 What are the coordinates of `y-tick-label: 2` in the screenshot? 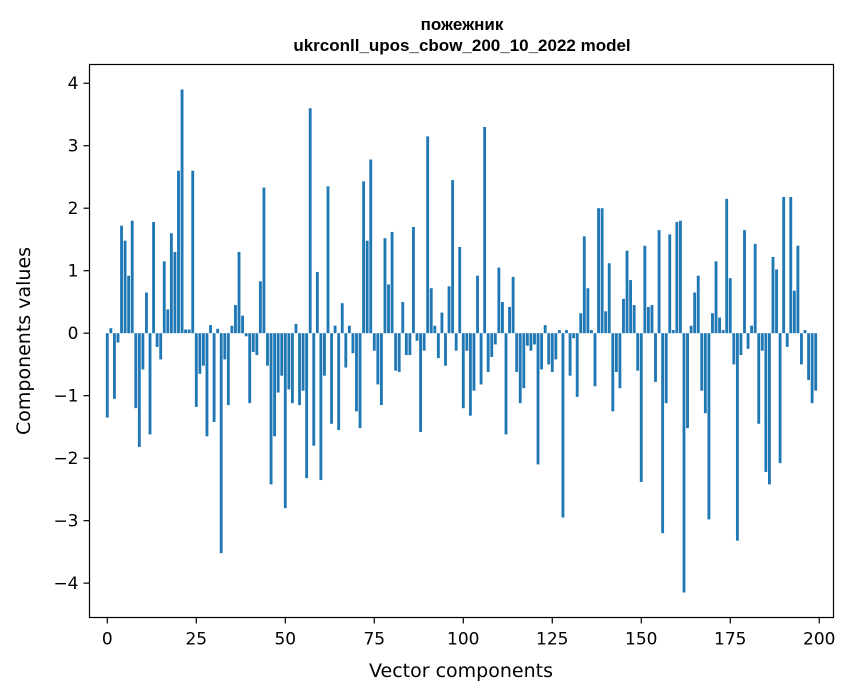 It's located at (73, 209).